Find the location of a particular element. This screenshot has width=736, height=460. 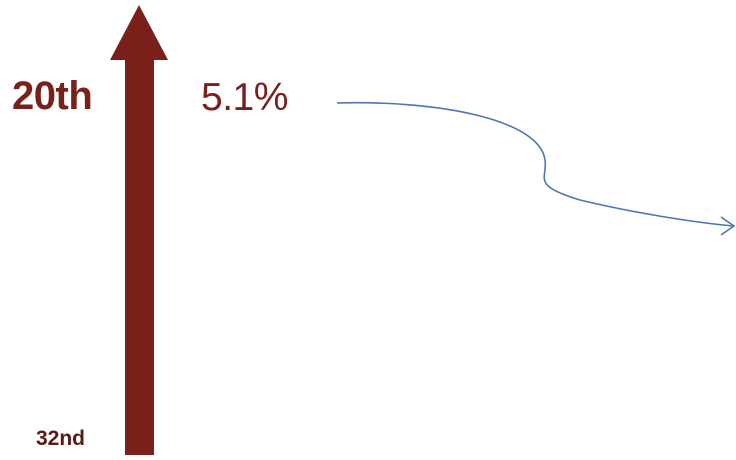

percent-label: 5.1% is located at coordinates (244, 97).